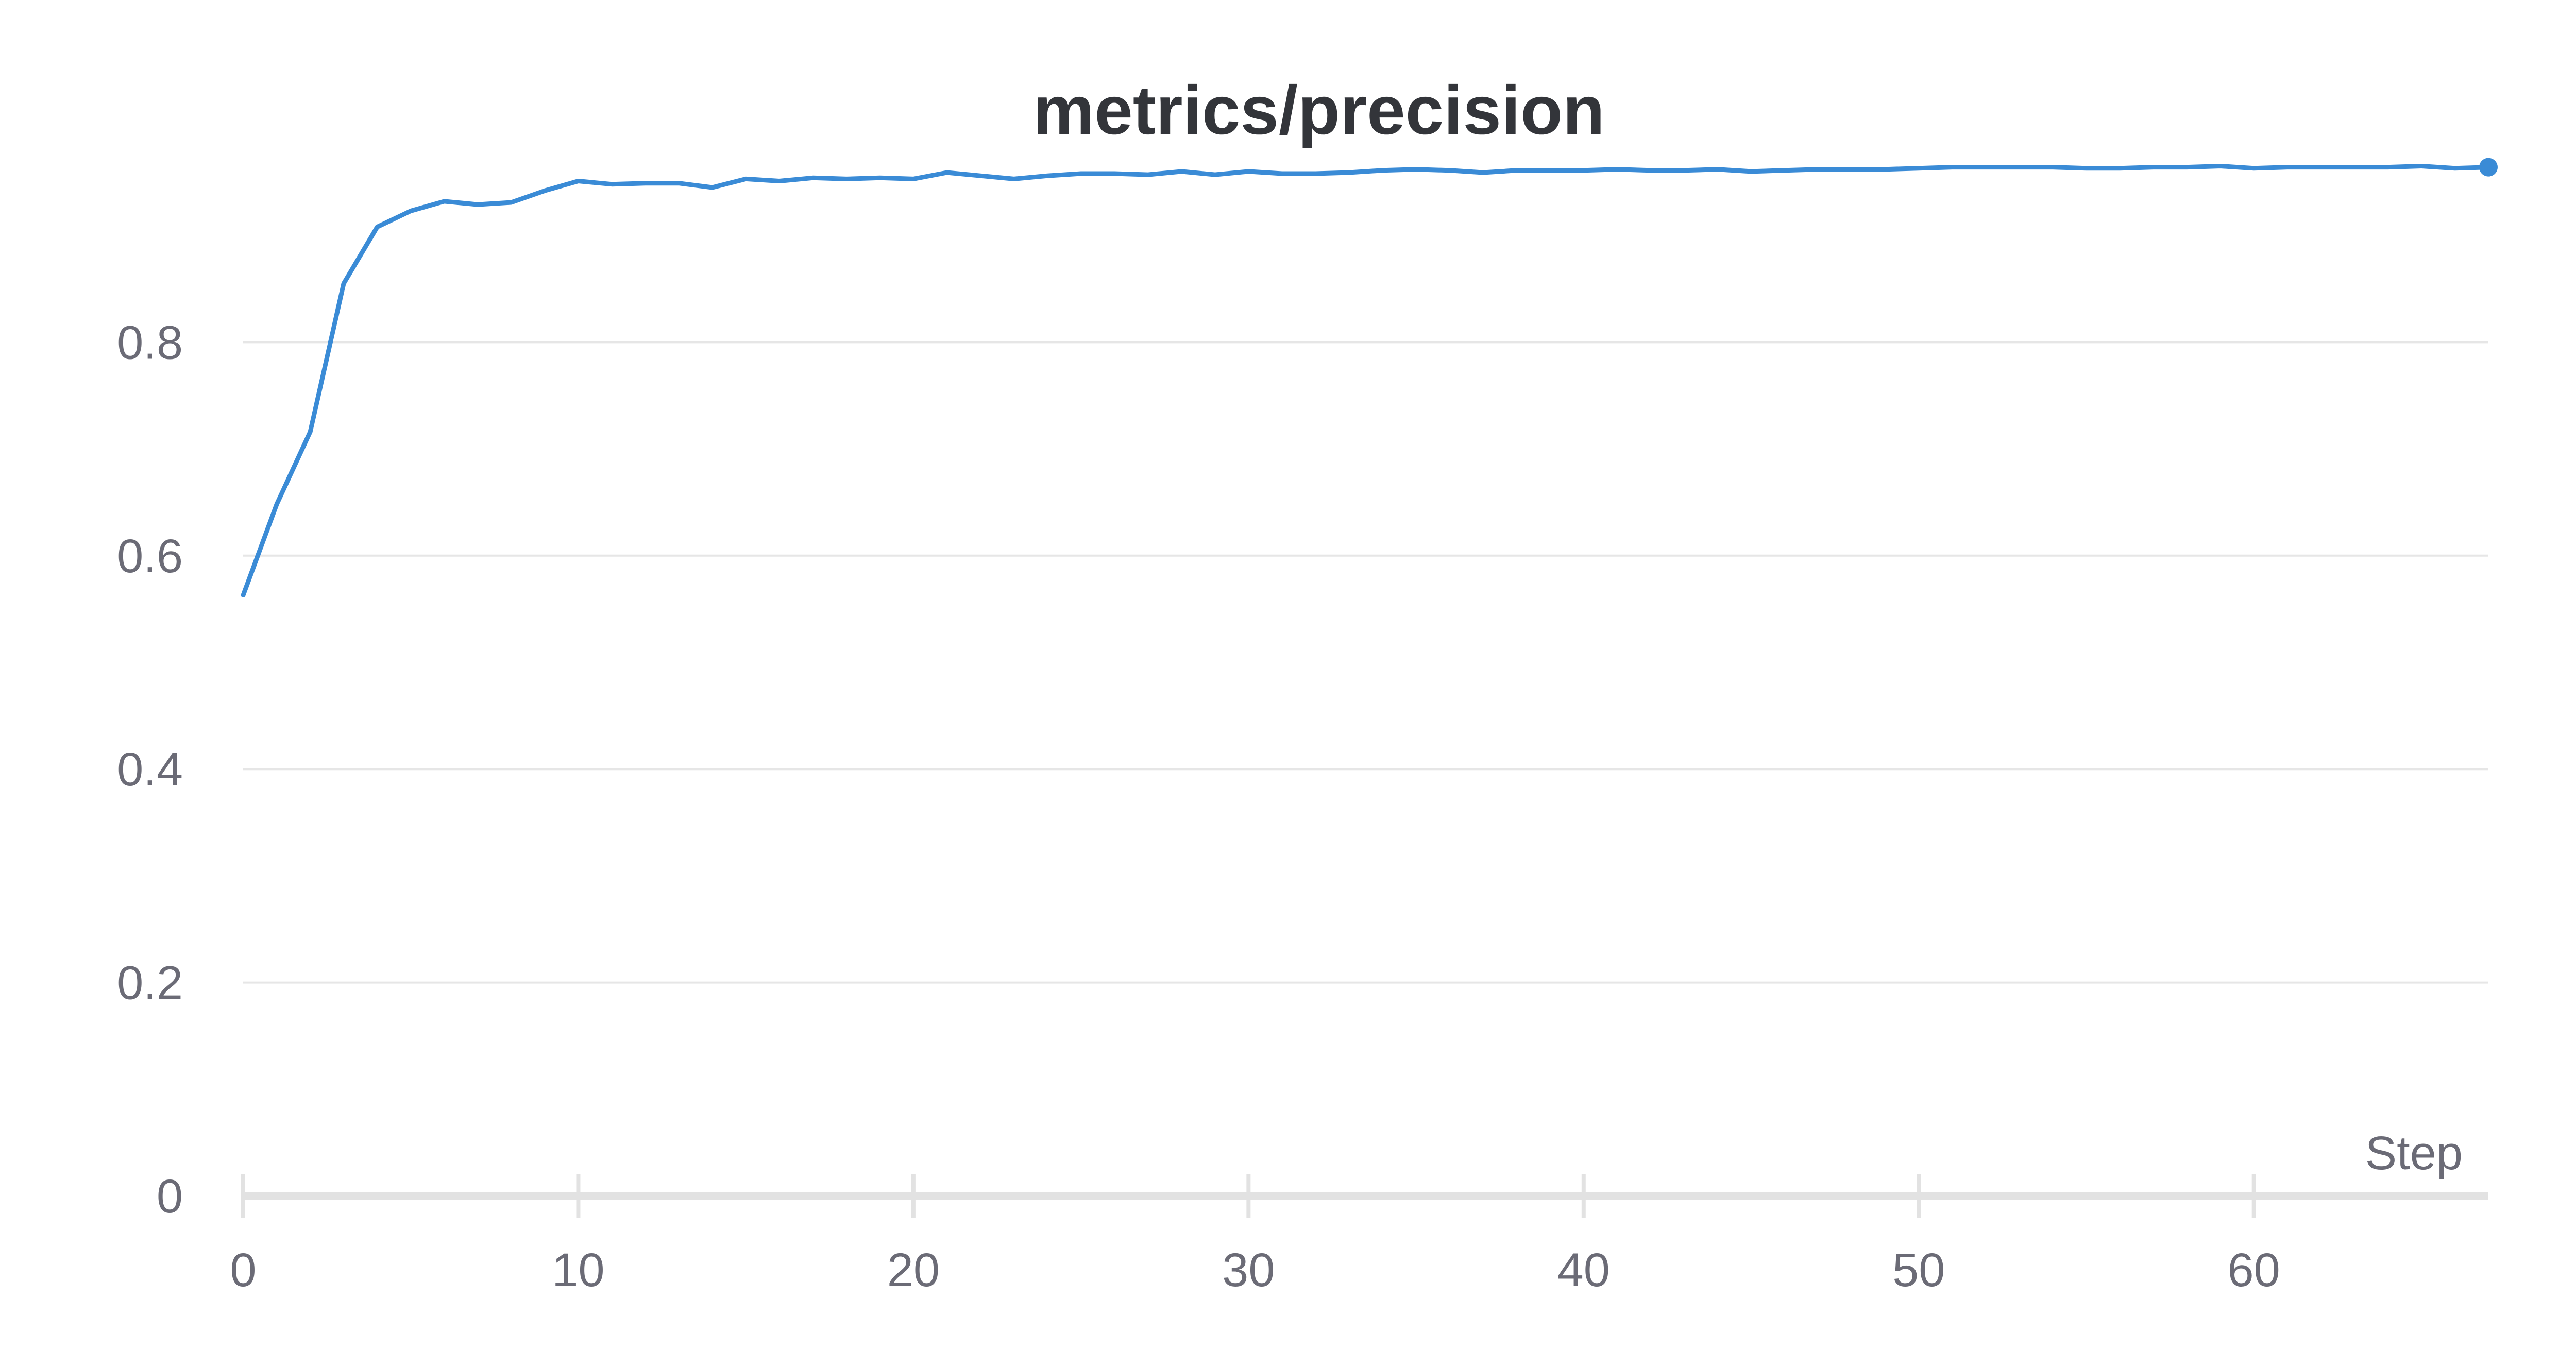  What do you see at coordinates (913, 1270) in the screenshot?
I see `x-tick-label: 20` at bounding box center [913, 1270].